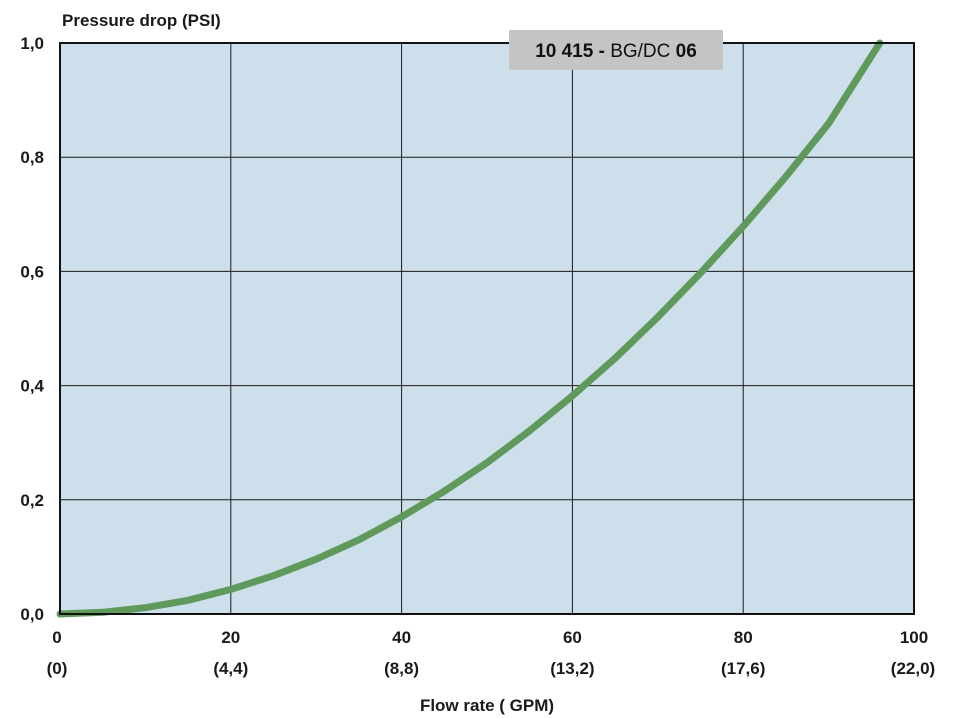 This screenshot has width=960, height=718. What do you see at coordinates (743, 637) in the screenshot?
I see `x-tick-label: 80` at bounding box center [743, 637].